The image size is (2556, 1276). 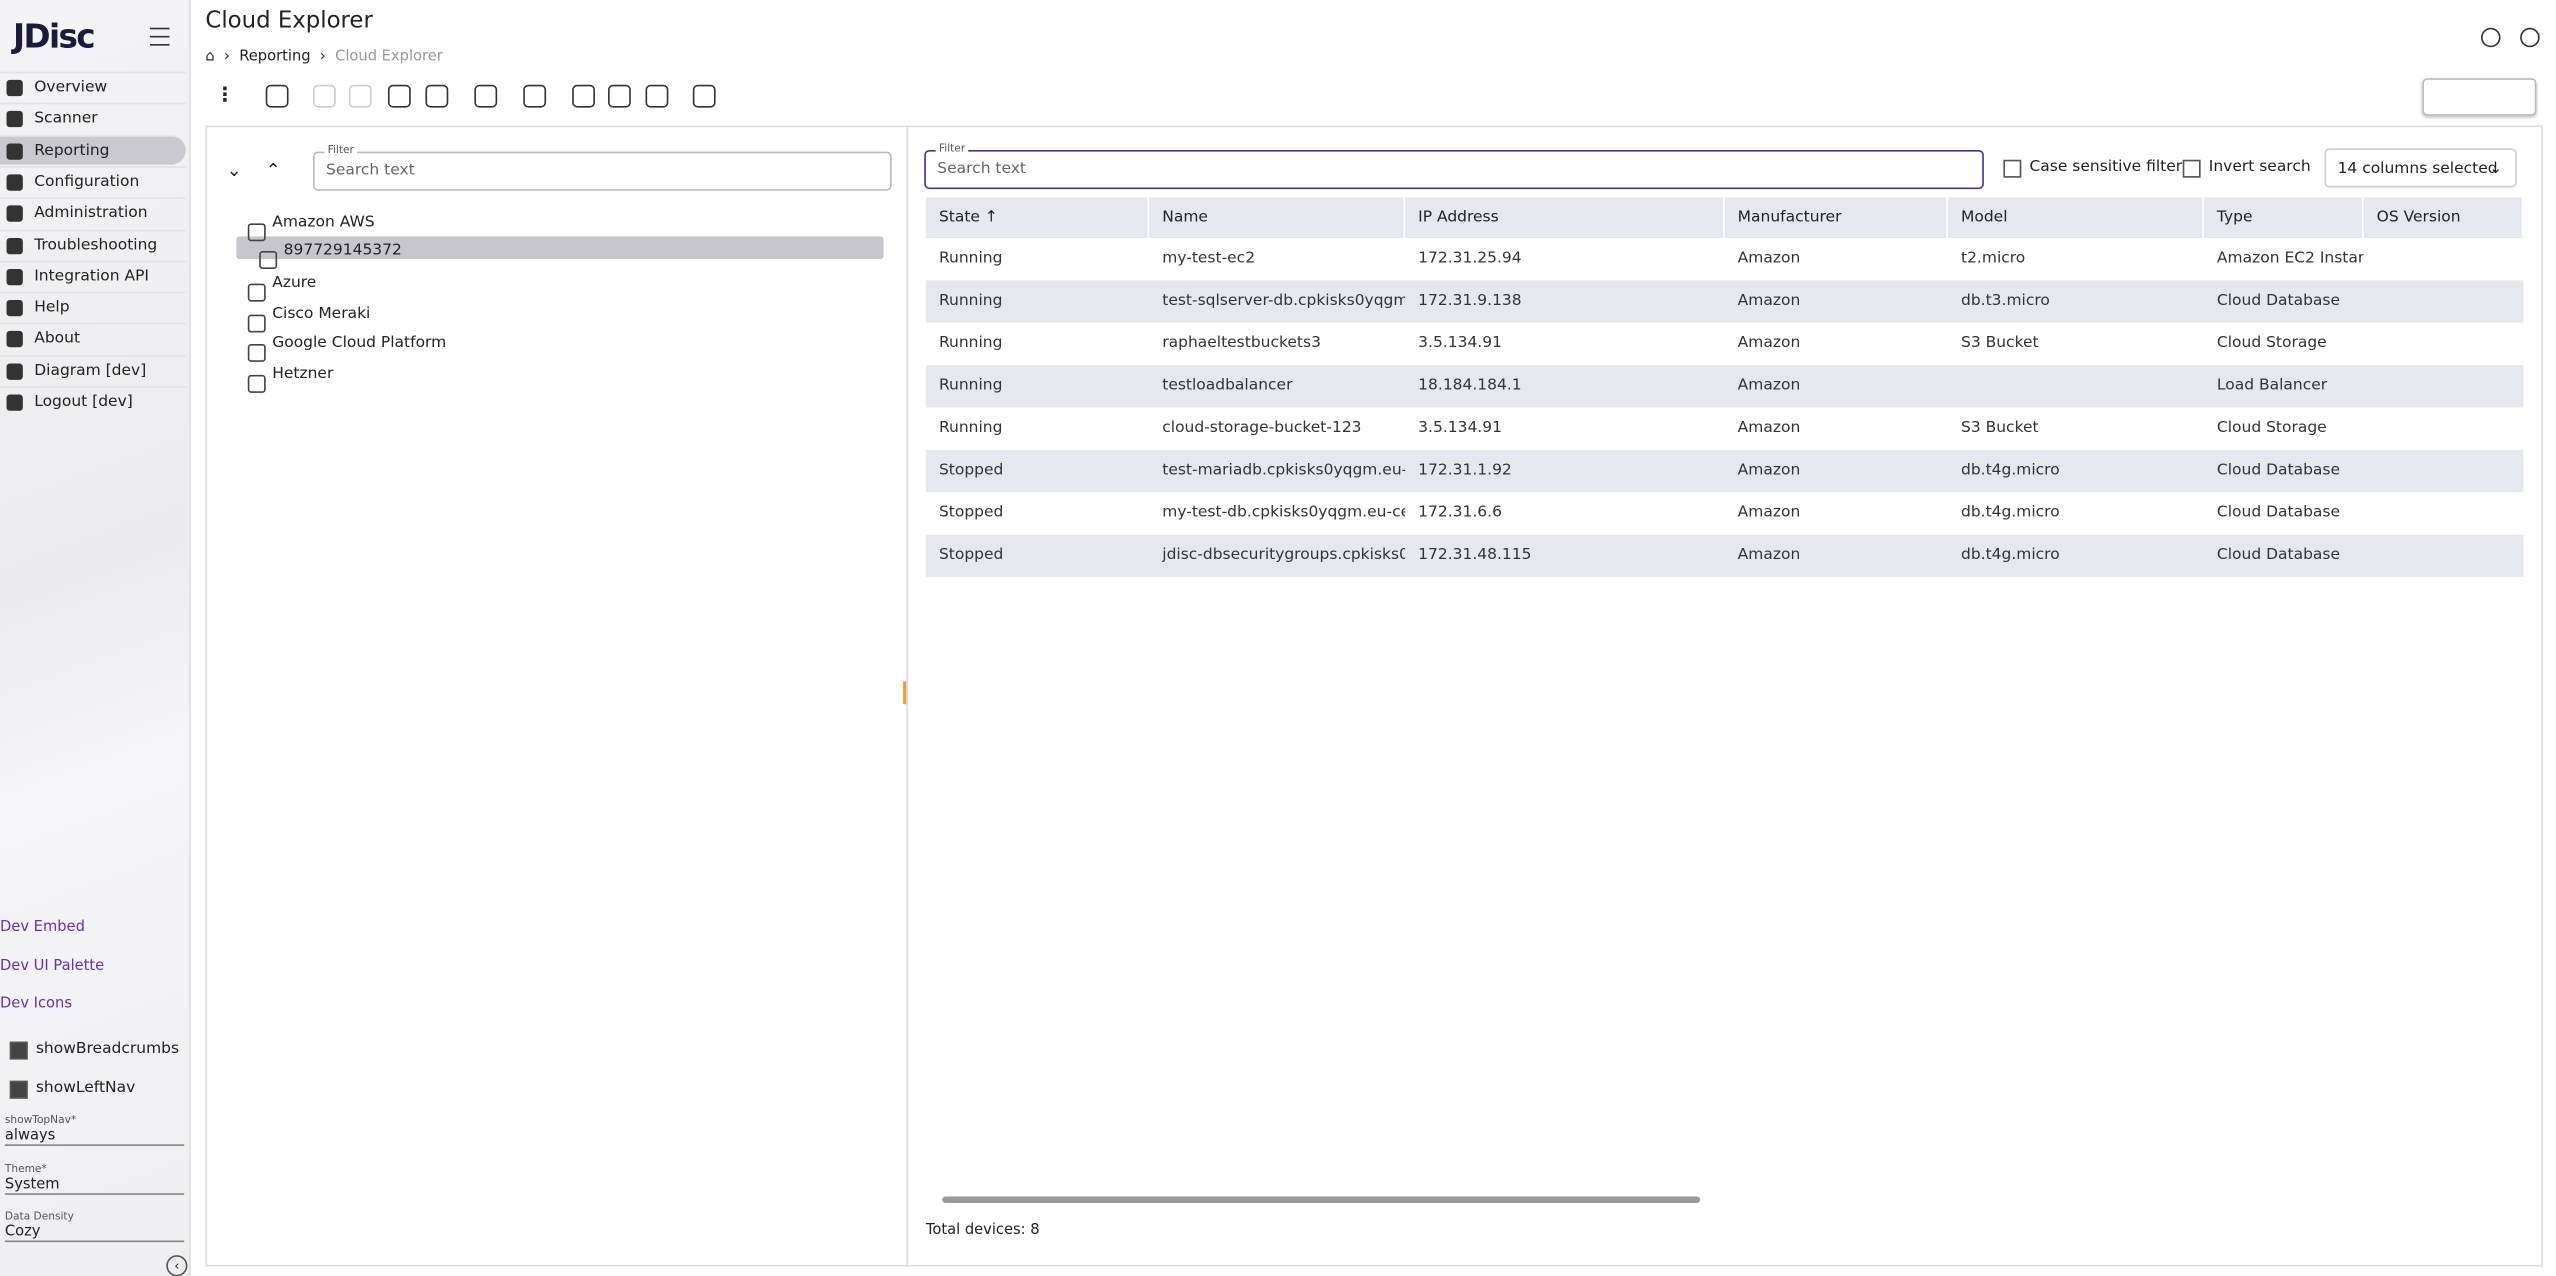 I want to click on table-cell: 172.31.6.6, so click(x=1460, y=512).